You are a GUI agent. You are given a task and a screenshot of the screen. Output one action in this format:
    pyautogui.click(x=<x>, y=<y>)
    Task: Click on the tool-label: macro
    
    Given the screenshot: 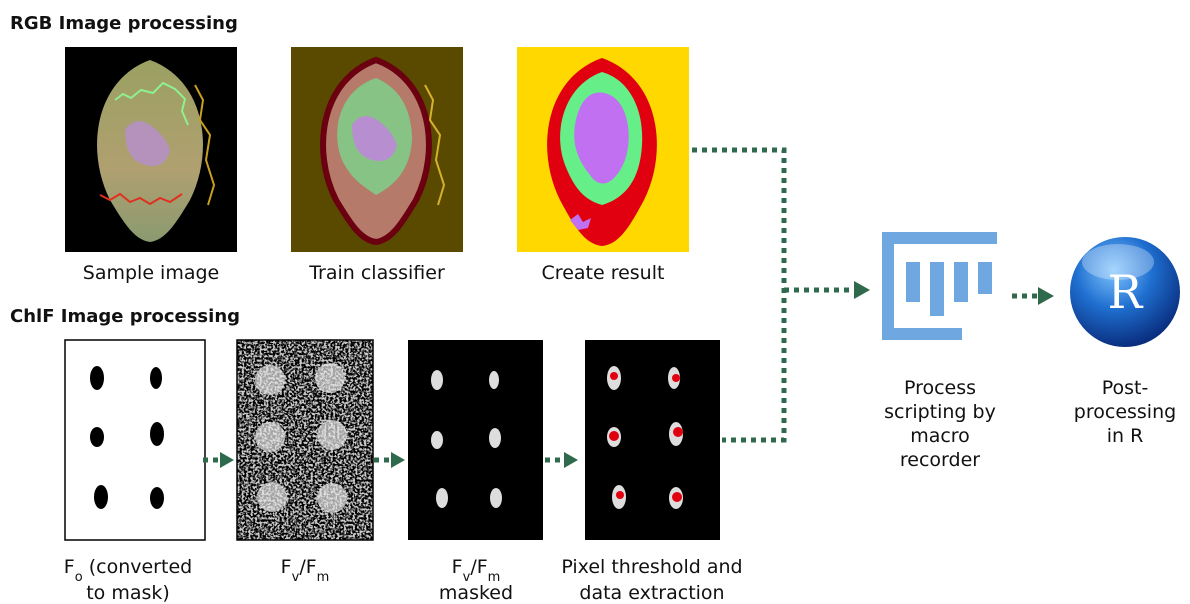 What is the action you would take?
    pyautogui.click(x=940, y=436)
    